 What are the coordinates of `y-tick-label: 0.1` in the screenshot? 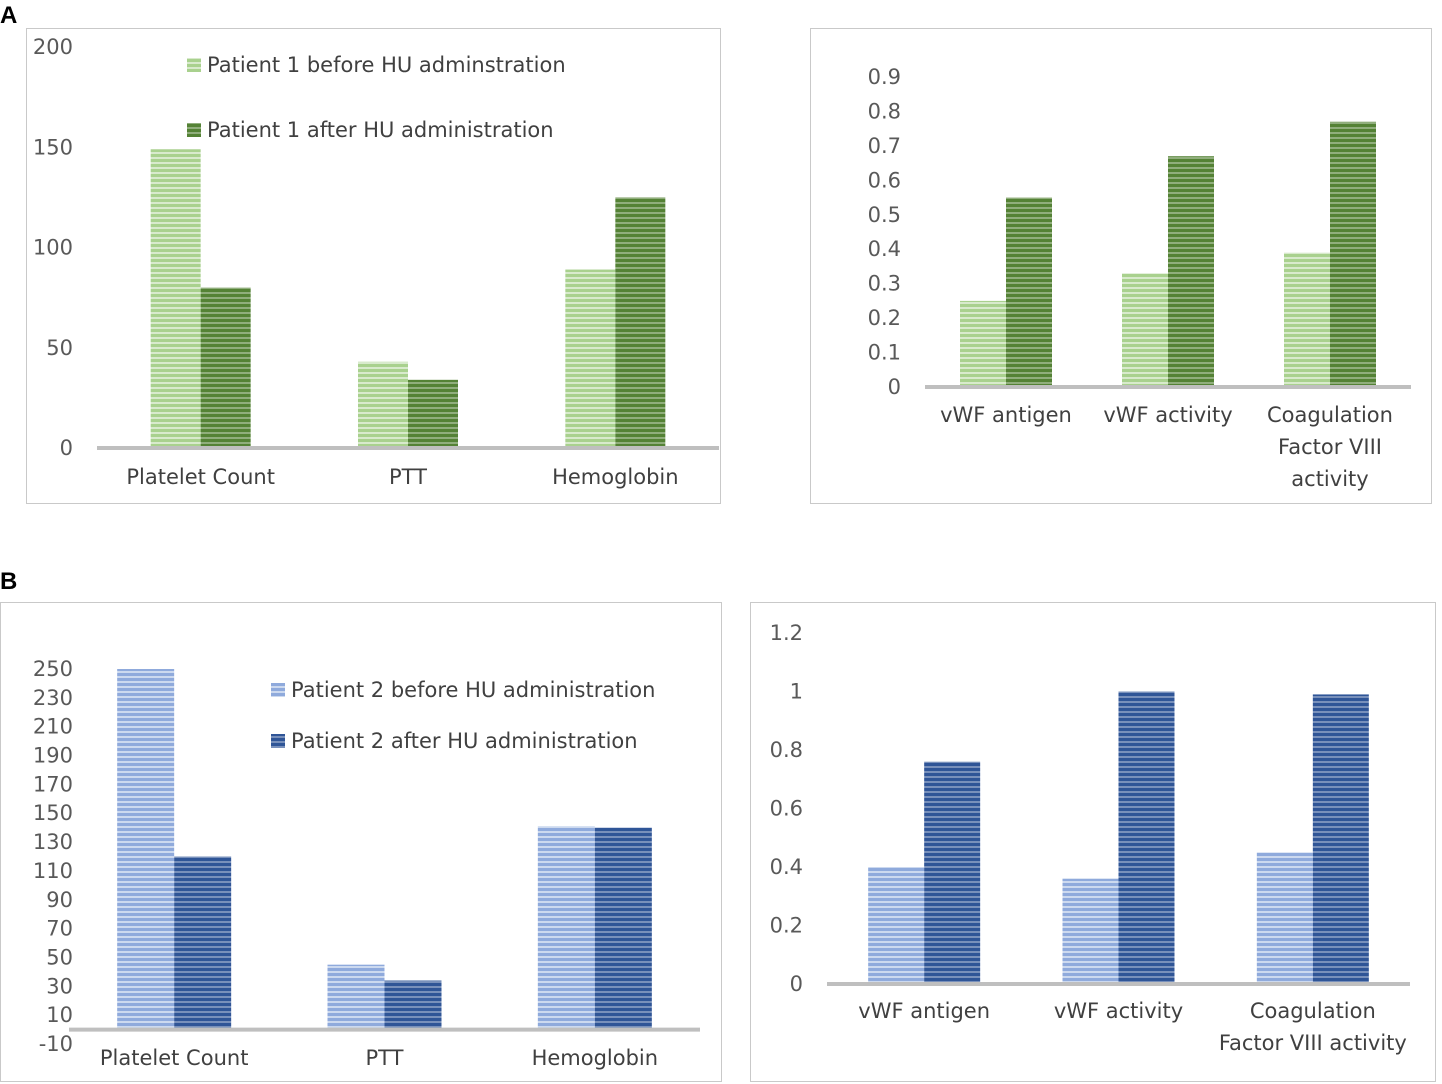 It's located at (884, 353).